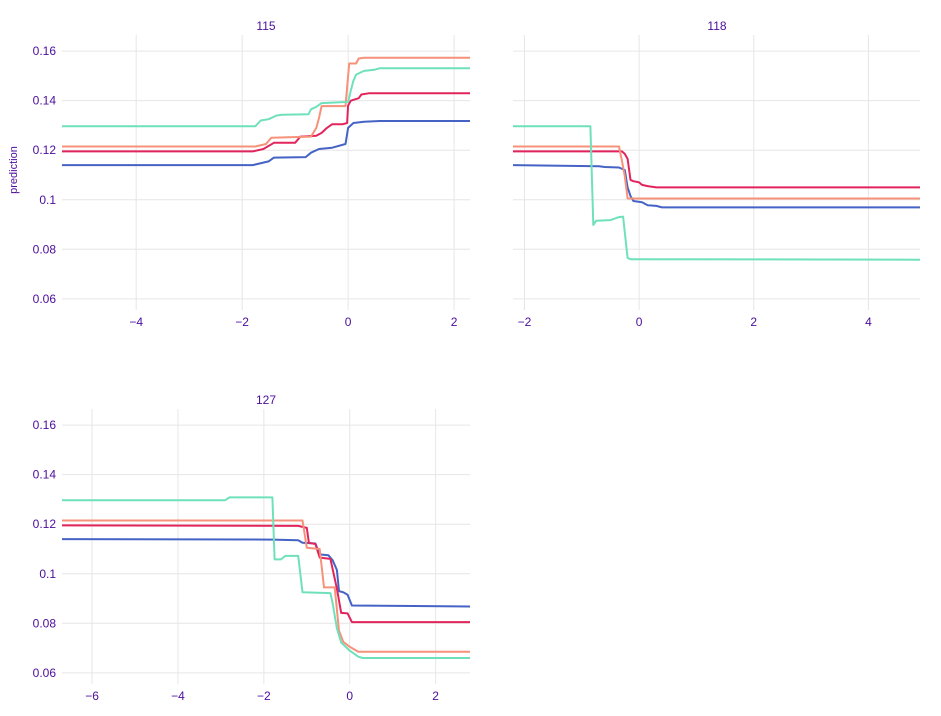 Image resolution: width=941 pixels, height=716 pixels. Describe the element at coordinates (266, 400) in the screenshot. I see `panel-title: 127` at that location.